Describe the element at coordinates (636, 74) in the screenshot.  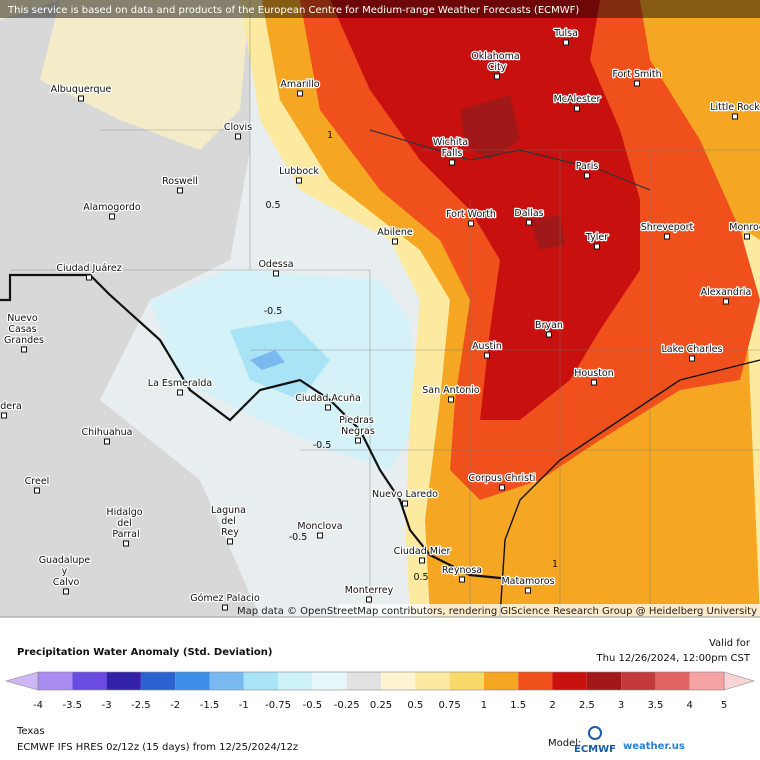
I see `city-label: Fort Smith` at that location.